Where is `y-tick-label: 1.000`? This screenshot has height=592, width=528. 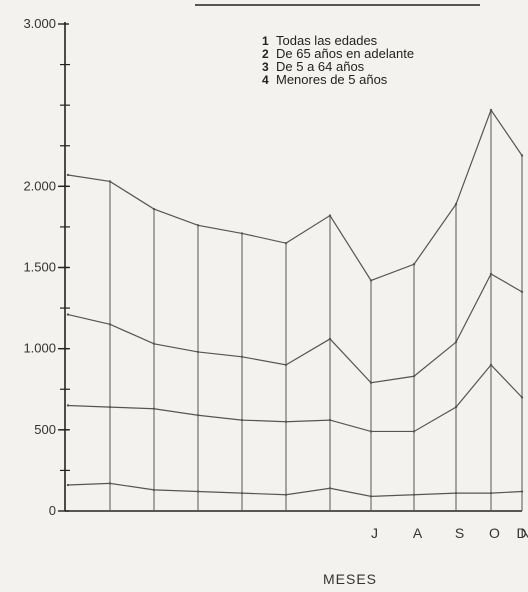
y-tick-label: 1.000 is located at coordinates (39, 348).